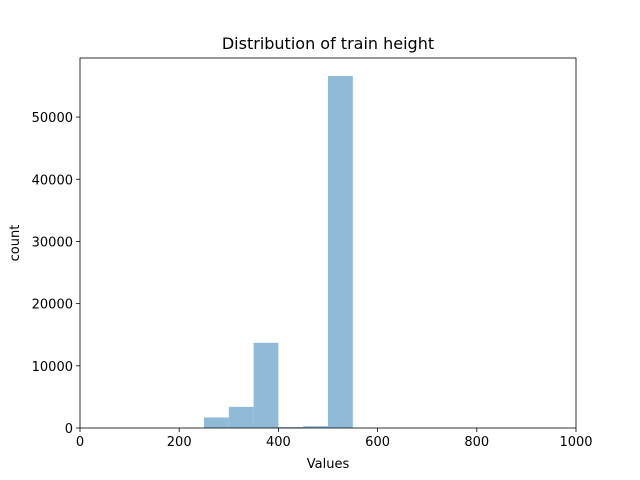  What do you see at coordinates (476, 442) in the screenshot?
I see `x-tick-label-4: 800` at bounding box center [476, 442].